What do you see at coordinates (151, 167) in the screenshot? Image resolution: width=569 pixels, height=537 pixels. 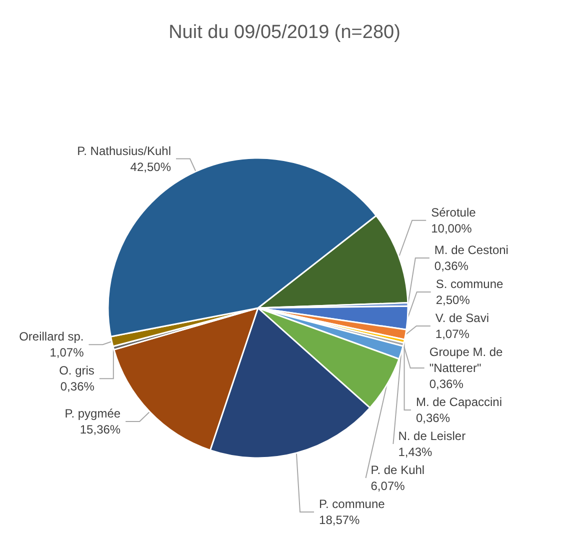 I see `data-label: 42,50%` at bounding box center [151, 167].